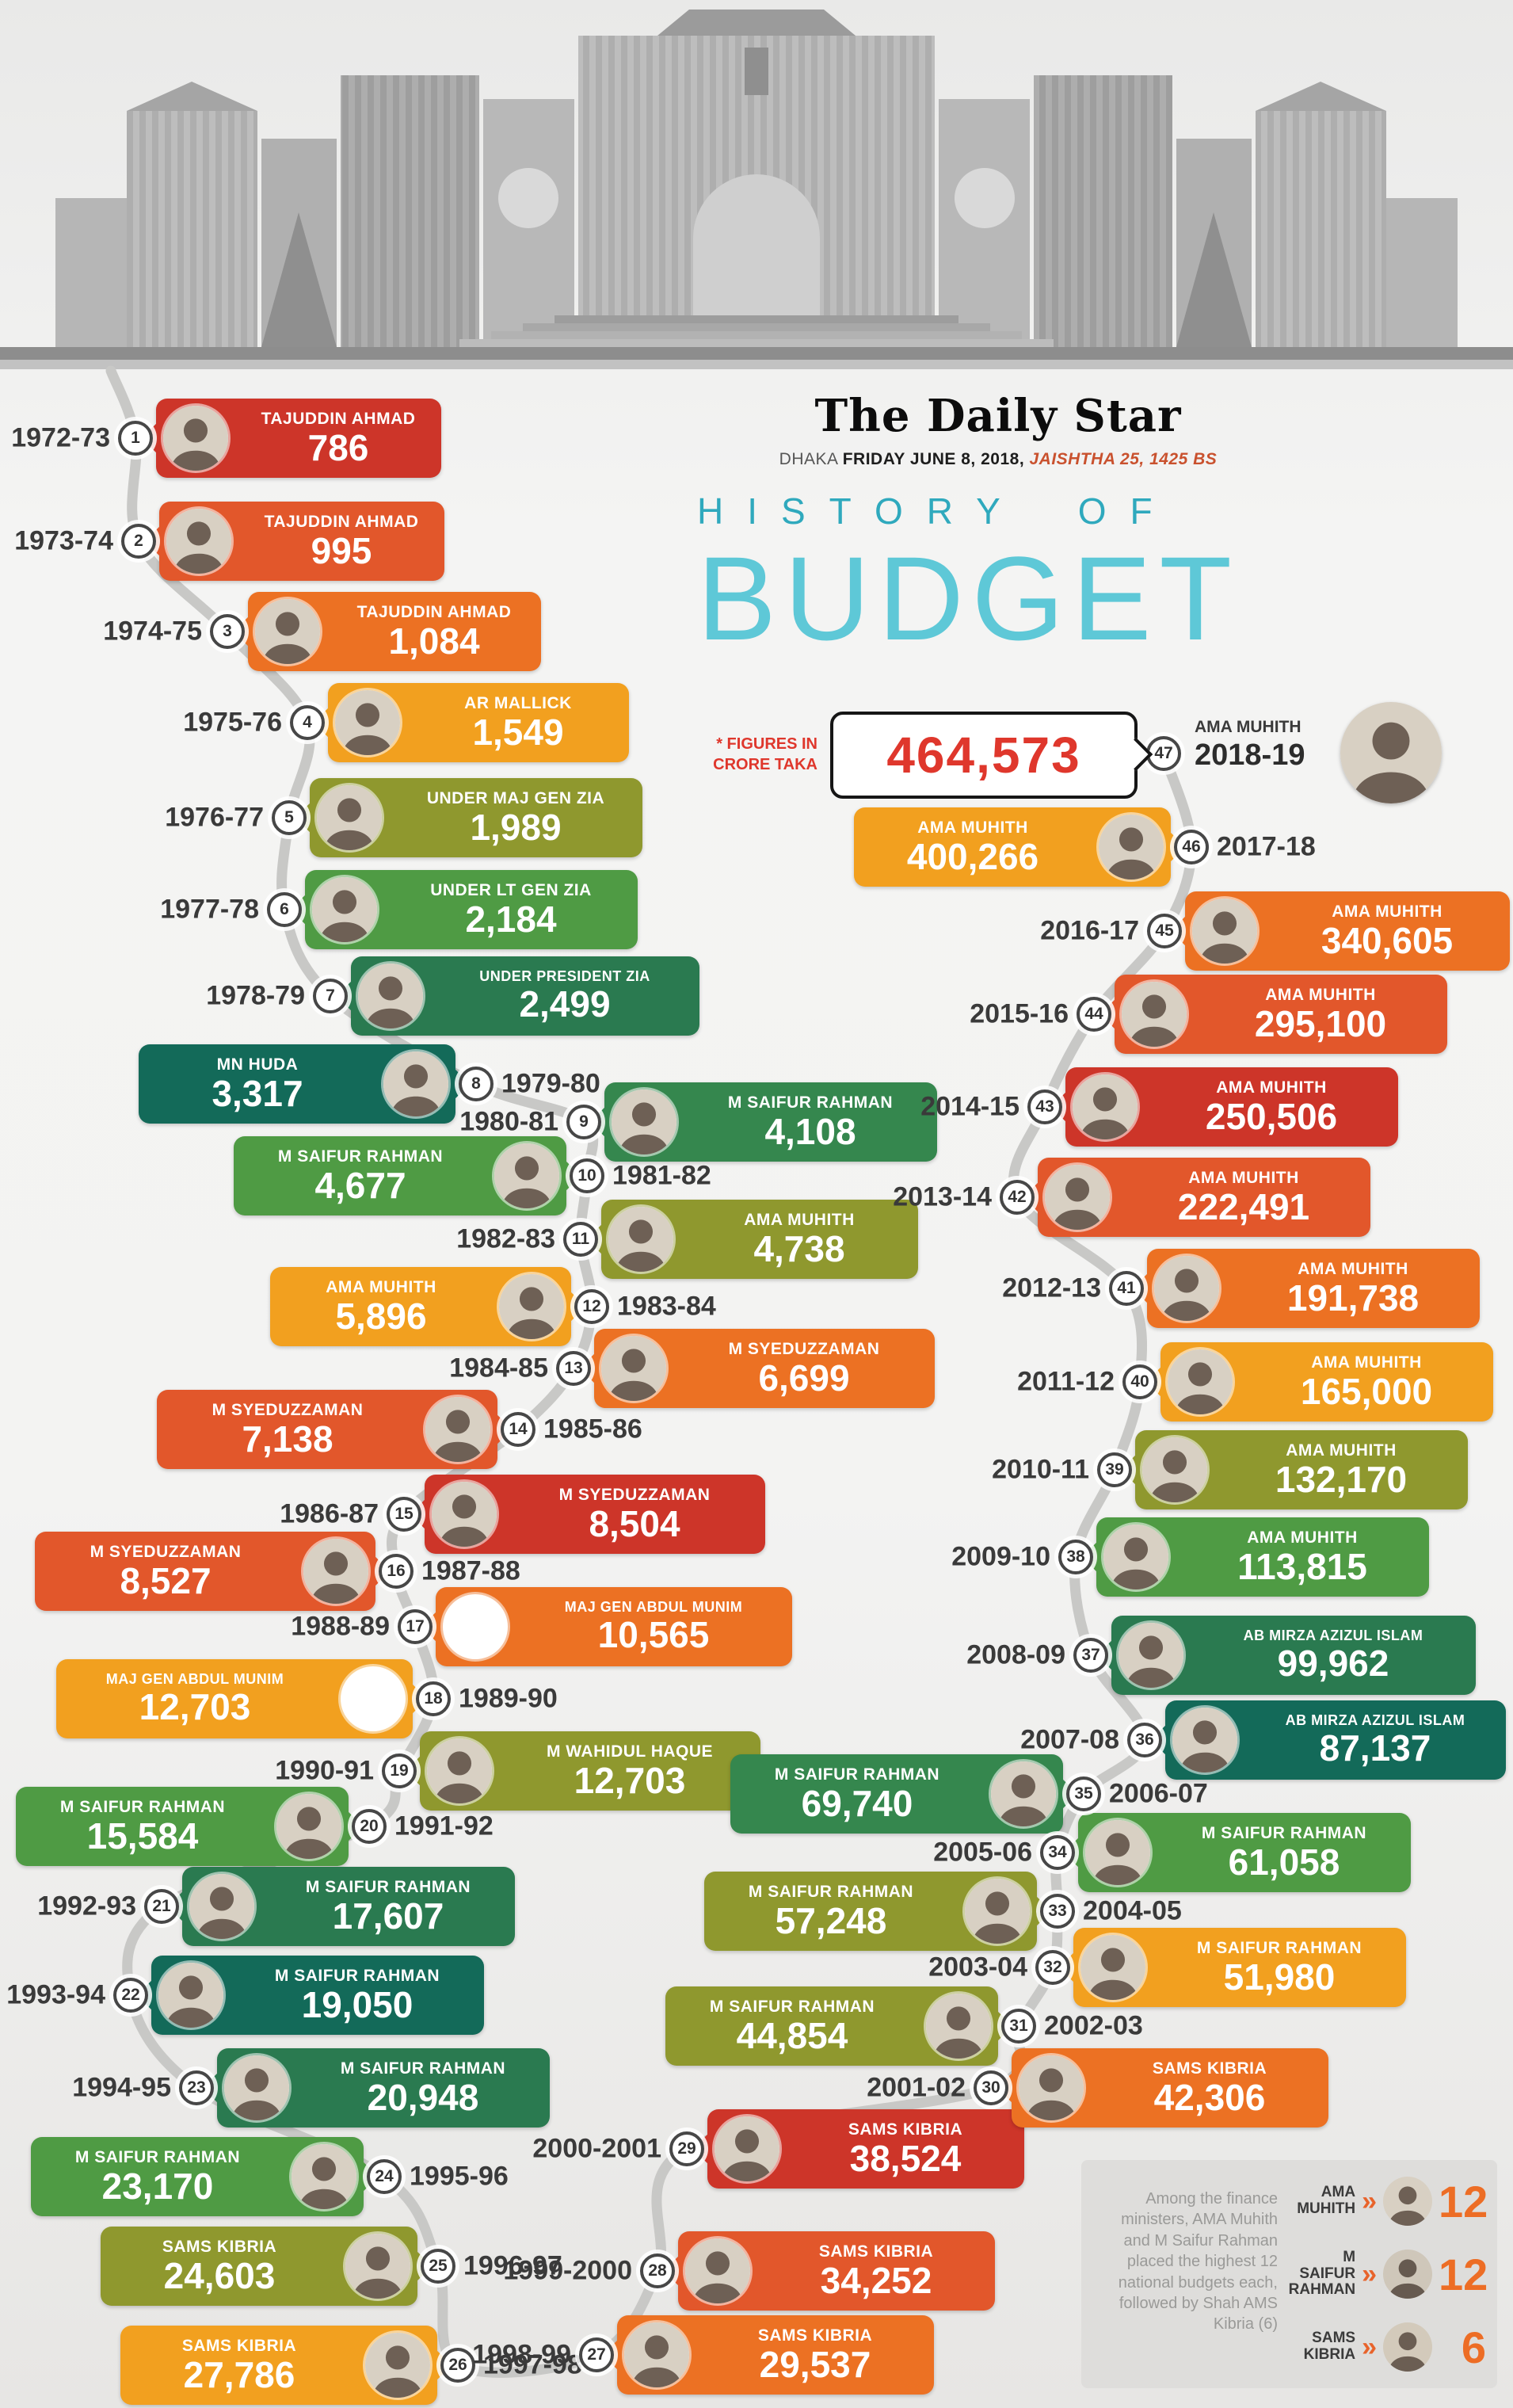 The image size is (1513, 2408). What do you see at coordinates (511, 909) in the screenshot?
I see `entry-text: UNDER LT GEN ZIA 2,184` at bounding box center [511, 909].